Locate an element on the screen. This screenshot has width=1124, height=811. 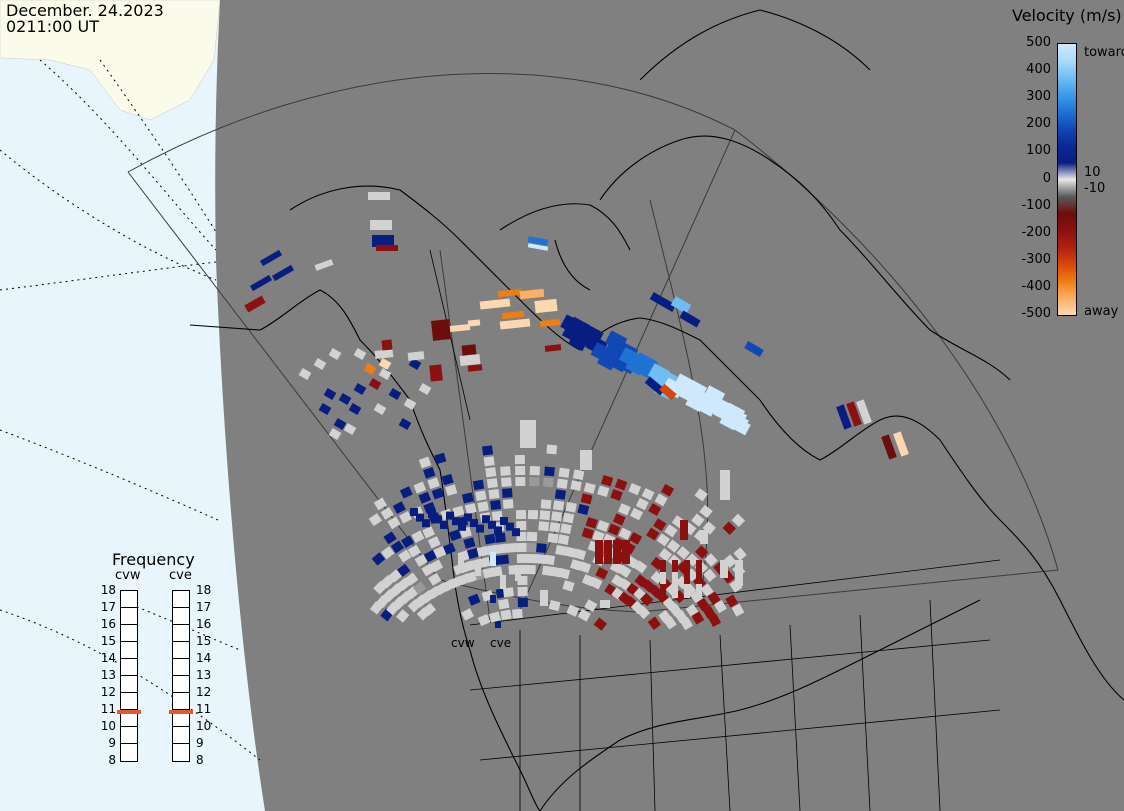
colorbar-away-label: away is located at coordinates (1101, 311).